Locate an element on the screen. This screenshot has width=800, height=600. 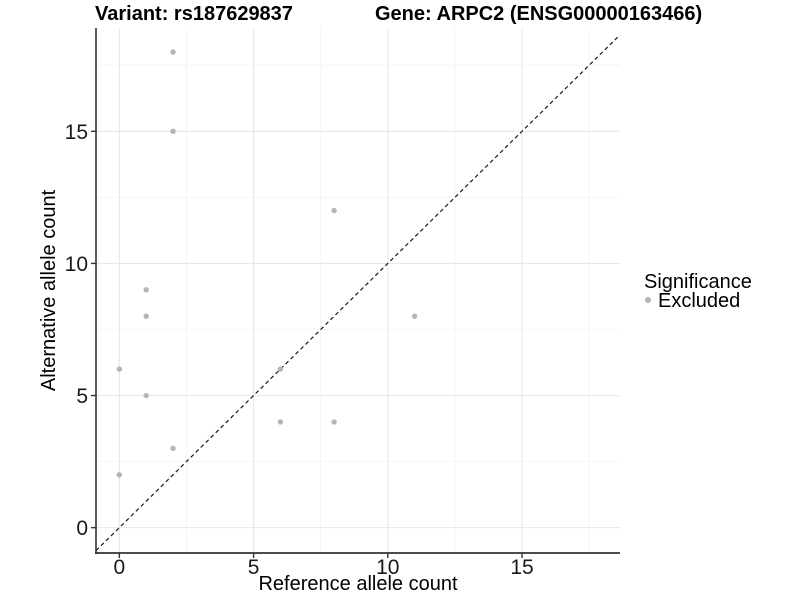
legend-title: Significance is located at coordinates (698, 282).